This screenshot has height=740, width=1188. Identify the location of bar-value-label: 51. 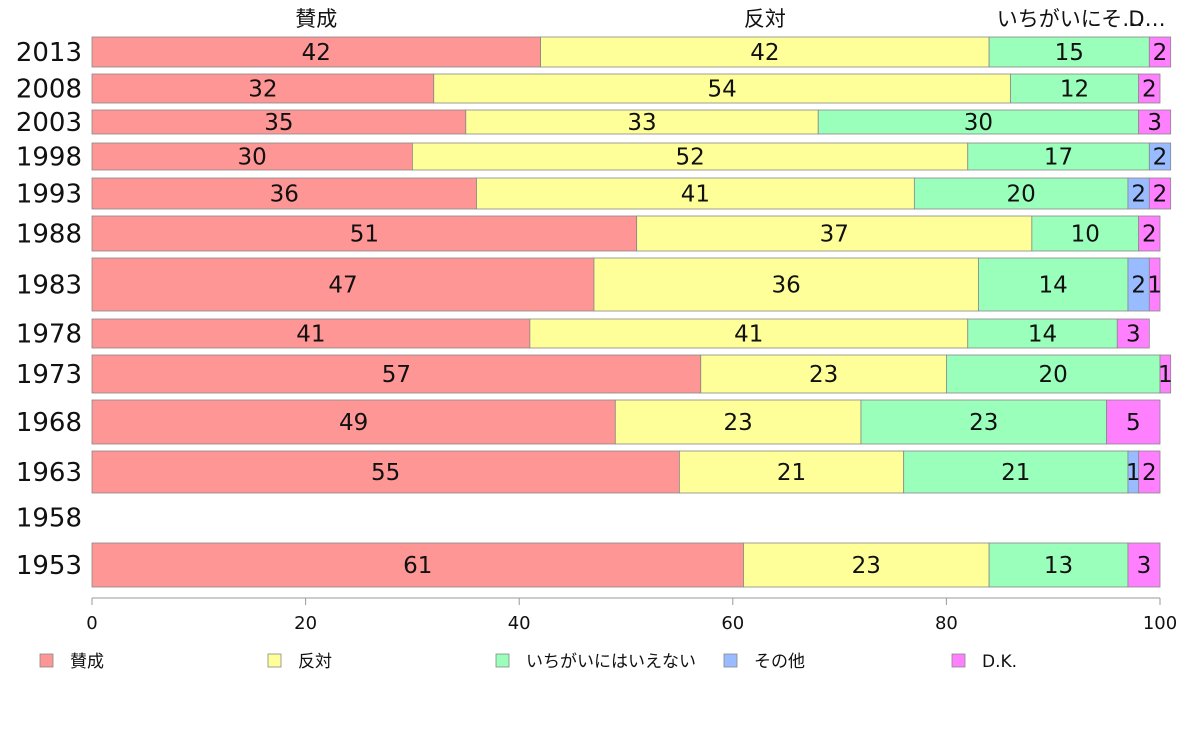
(364, 235).